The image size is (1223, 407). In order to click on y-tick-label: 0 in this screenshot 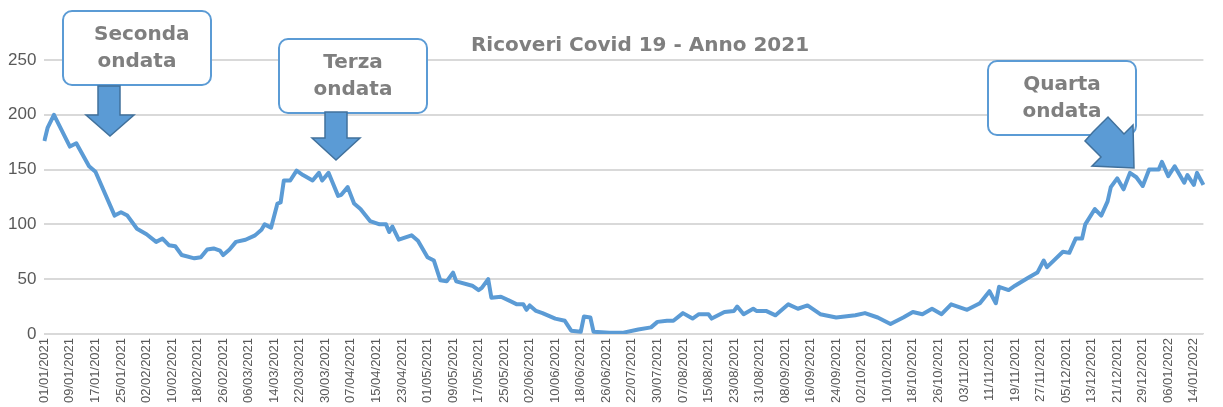, I will do `click(31, 333)`.